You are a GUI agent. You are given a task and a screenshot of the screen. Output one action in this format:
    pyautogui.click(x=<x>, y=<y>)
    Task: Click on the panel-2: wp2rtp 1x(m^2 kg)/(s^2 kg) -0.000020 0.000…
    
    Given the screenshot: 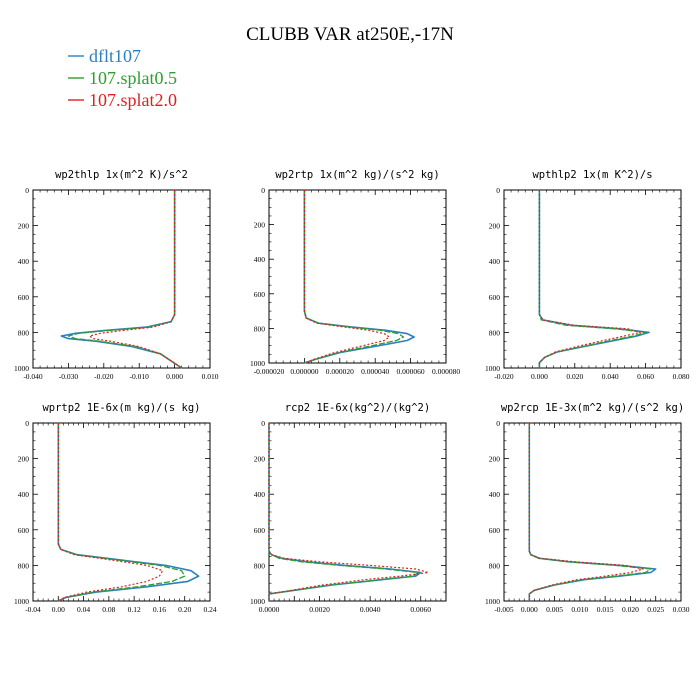 What is the action you would take?
    pyautogui.click(x=355, y=272)
    